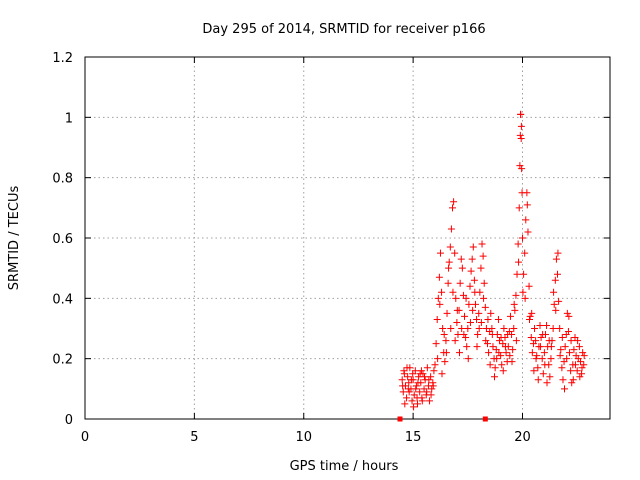  What do you see at coordinates (413, 437) in the screenshot?
I see `x-tick-label: 15` at bounding box center [413, 437].